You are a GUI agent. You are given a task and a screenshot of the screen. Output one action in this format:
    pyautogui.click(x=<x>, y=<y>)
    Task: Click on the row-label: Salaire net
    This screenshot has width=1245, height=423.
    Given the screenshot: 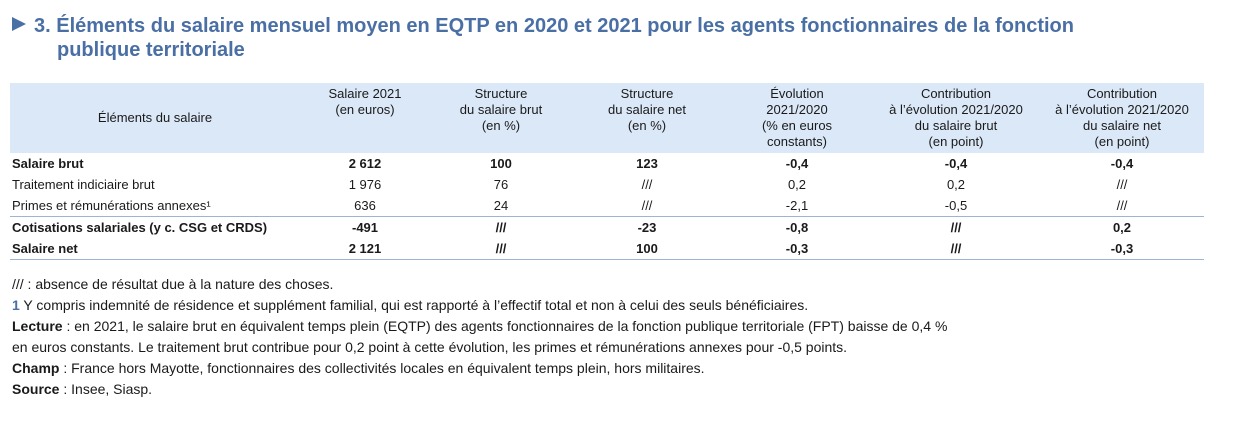 What is the action you would take?
    pyautogui.click(x=155, y=249)
    